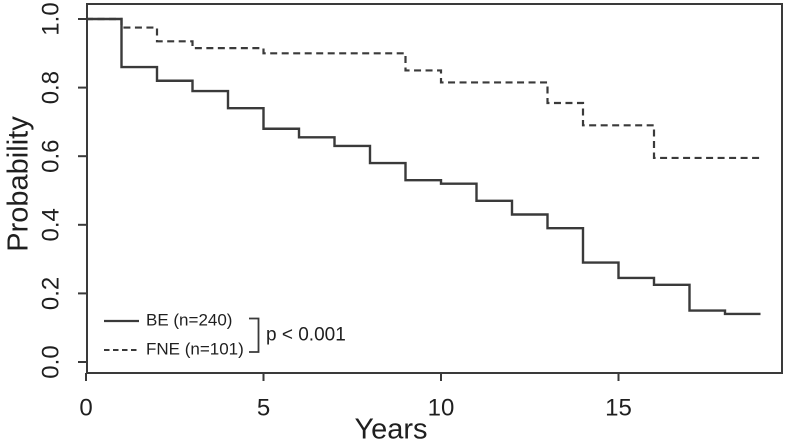 Image resolution: width=787 pixels, height=446 pixels. Describe the element at coordinates (263, 407) in the screenshot. I see `x-tick-label: 5` at that location.